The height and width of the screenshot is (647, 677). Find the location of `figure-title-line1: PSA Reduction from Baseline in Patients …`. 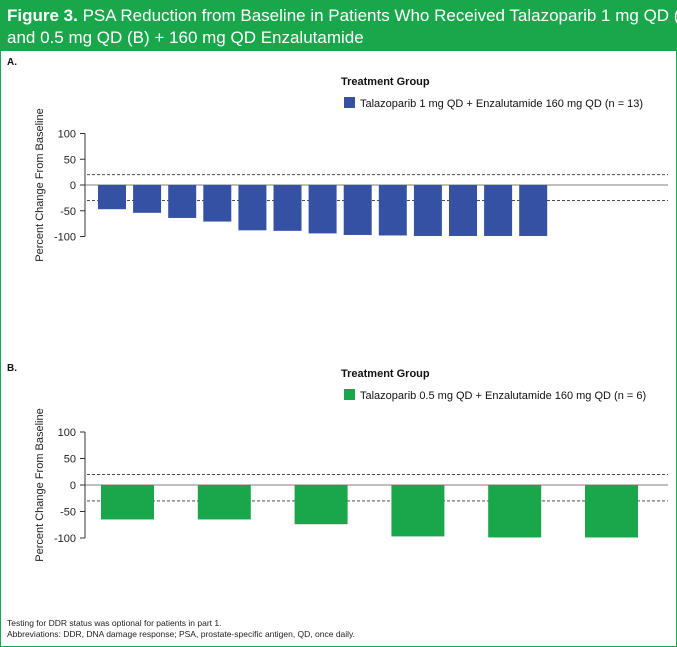

figure-title-line1: PSA Reduction from Baseline in Patients … is located at coordinates (379, 15).